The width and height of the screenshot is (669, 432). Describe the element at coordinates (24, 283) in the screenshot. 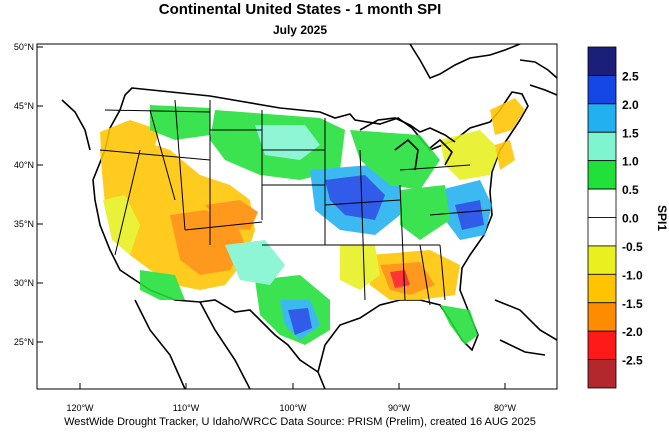

I see `lat-label: 30°N` at that location.